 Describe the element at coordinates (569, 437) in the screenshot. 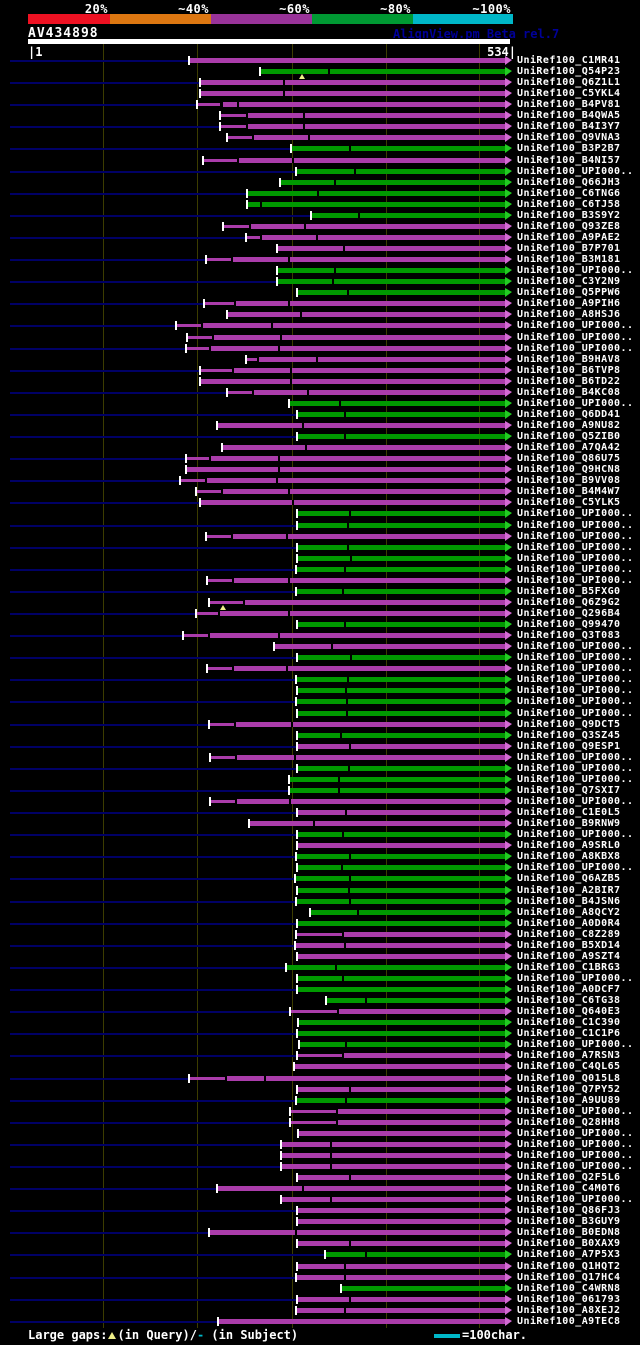

I see `hit-label: UniRef100_Q5ZIB0` at that location.